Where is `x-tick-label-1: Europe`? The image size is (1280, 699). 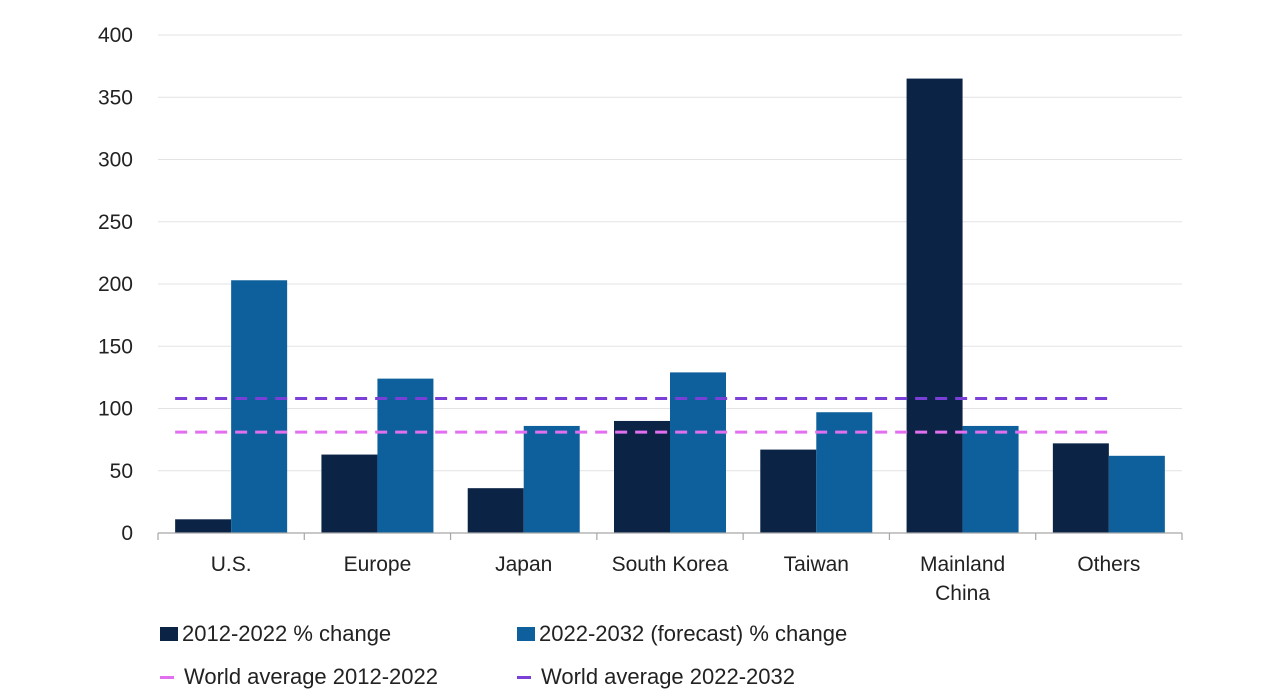
x-tick-label-1: Europe is located at coordinates (378, 564).